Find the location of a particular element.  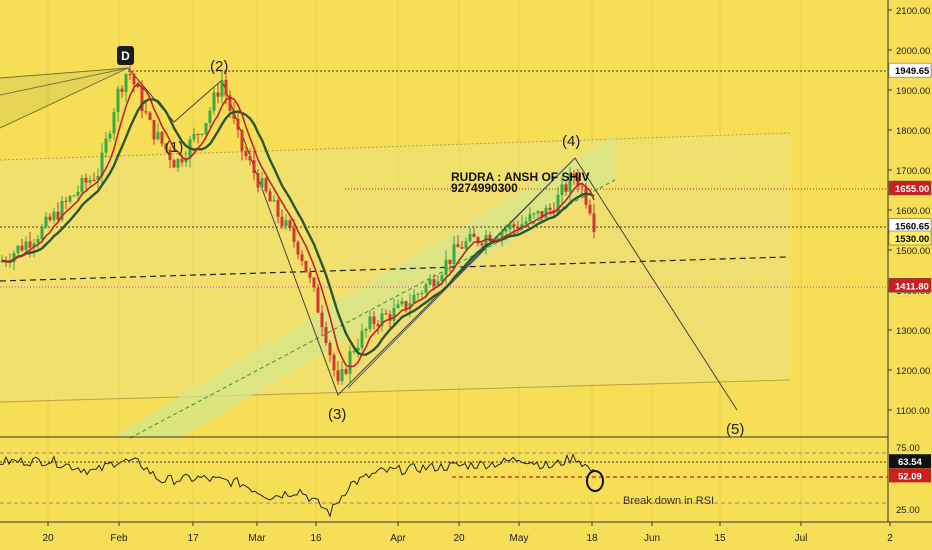

rsi-axis: 25.00 75.00 is located at coordinates (908, 479).